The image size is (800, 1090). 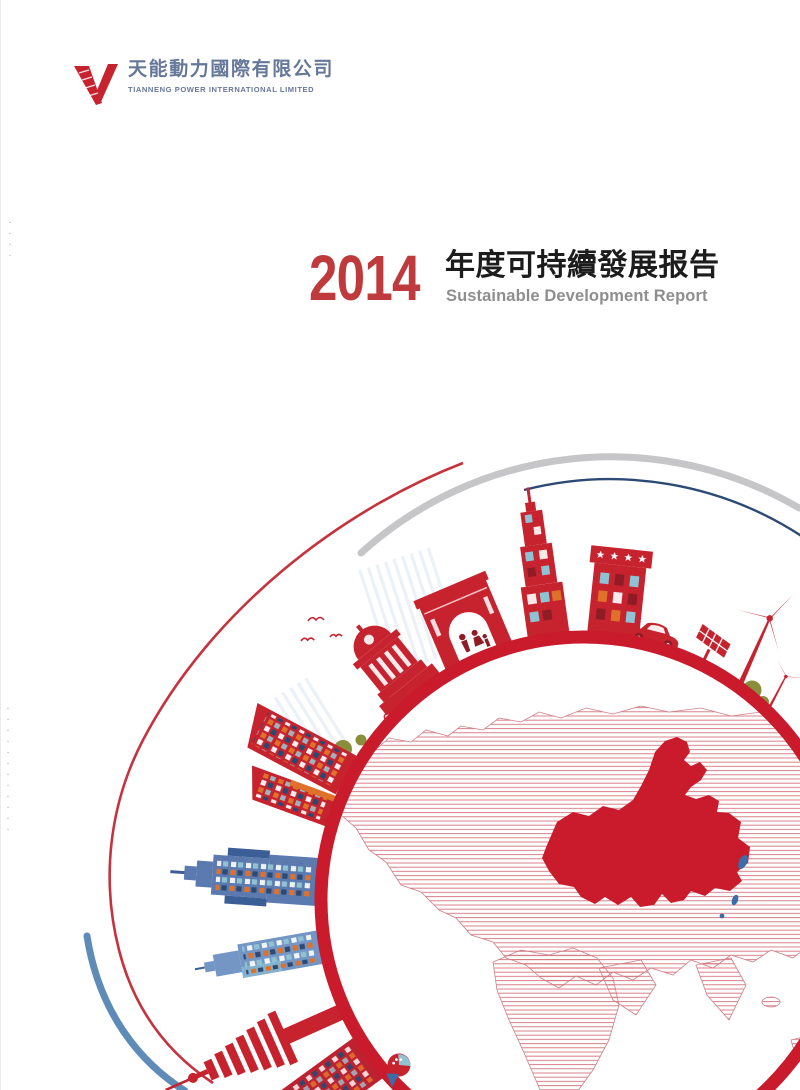 What do you see at coordinates (620, 592) in the screenshot?
I see `hotel-icon` at bounding box center [620, 592].